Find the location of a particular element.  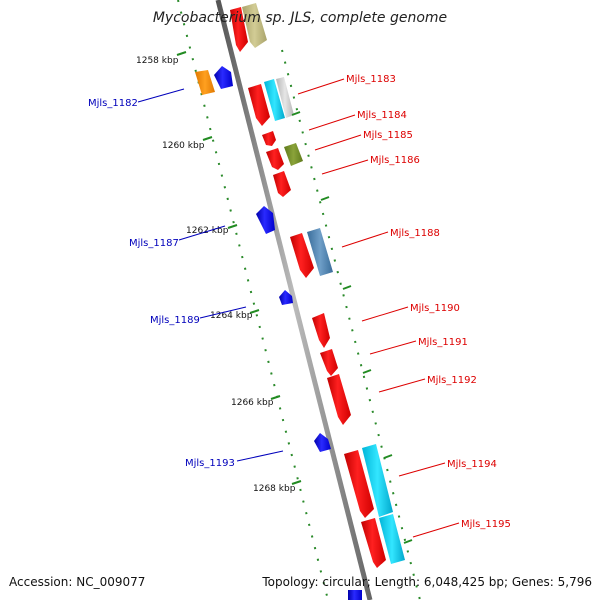

gene-label-mjls-1188: Mjls_1188 is located at coordinates (415, 233).